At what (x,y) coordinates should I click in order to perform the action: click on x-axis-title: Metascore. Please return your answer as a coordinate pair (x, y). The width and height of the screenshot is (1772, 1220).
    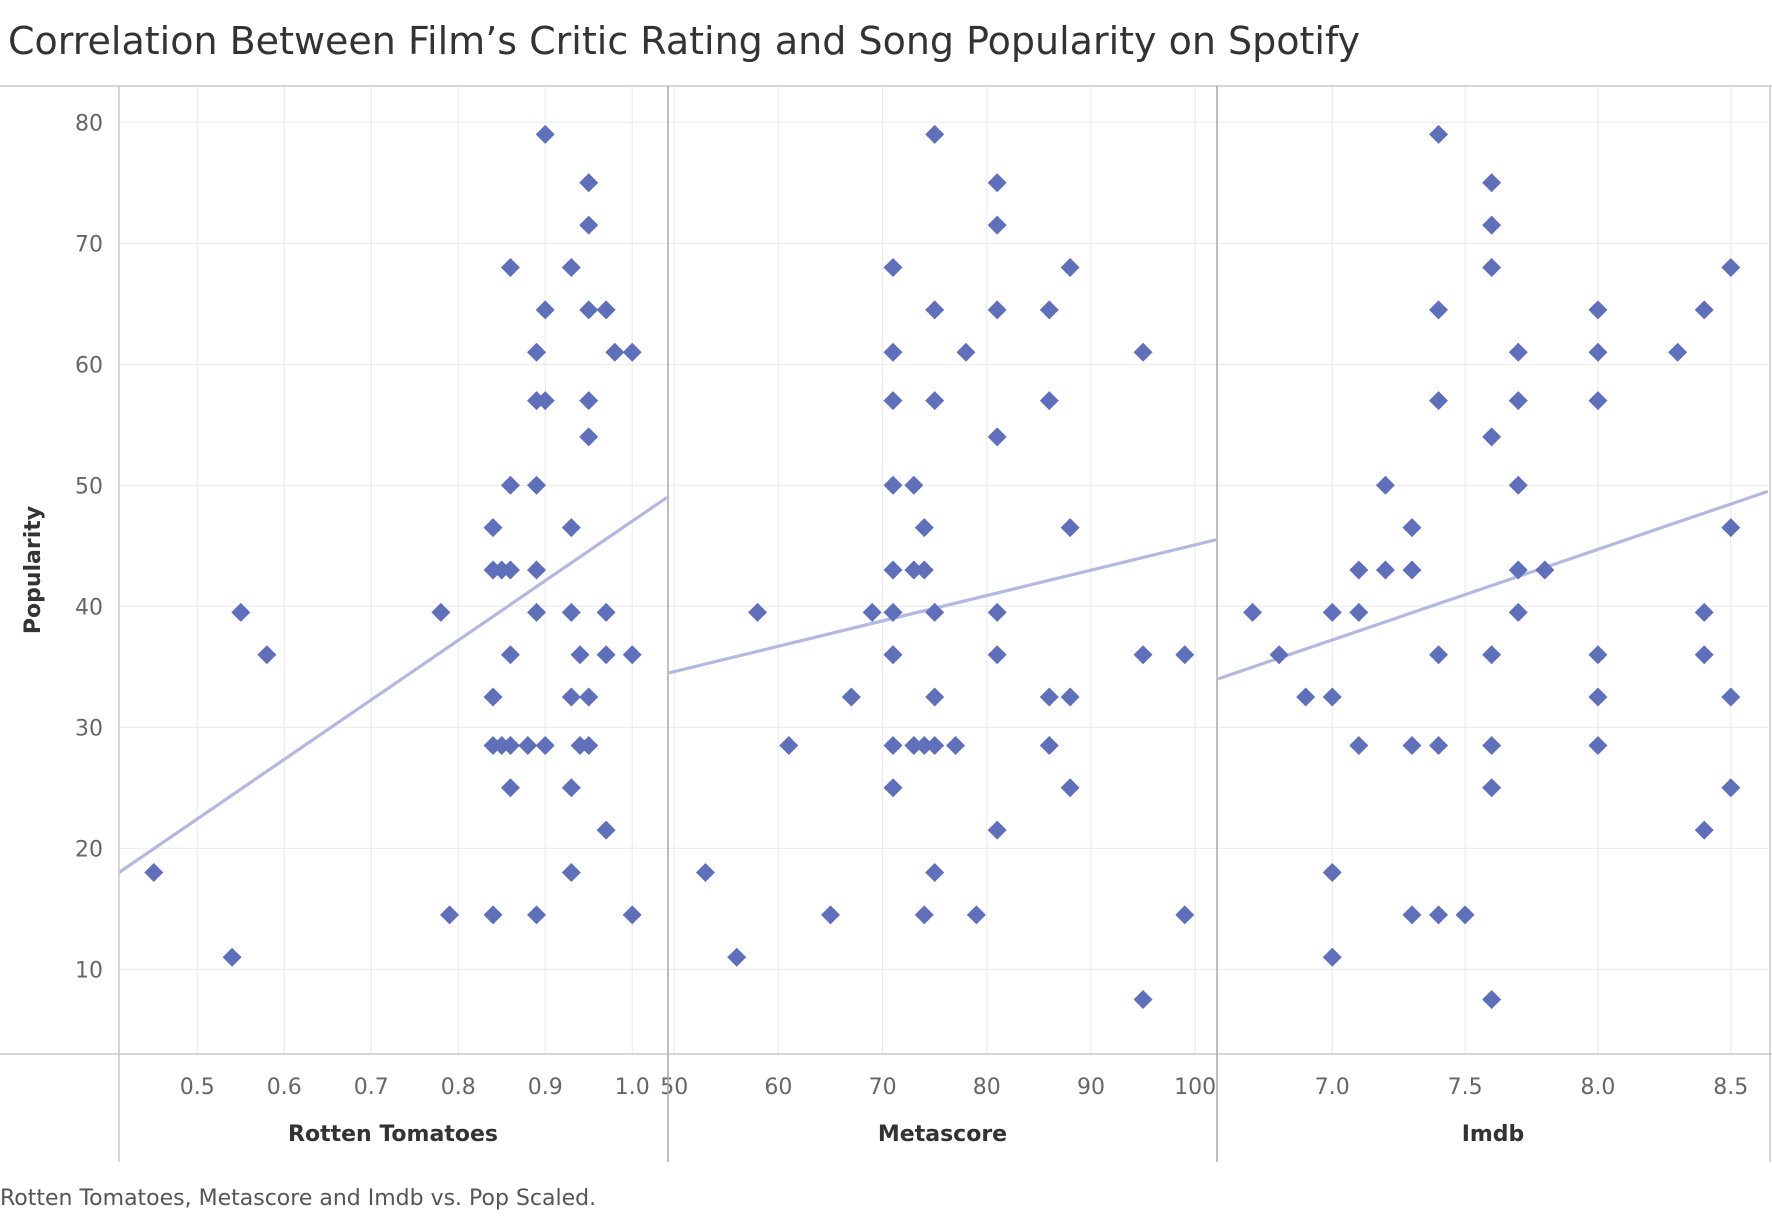
    Looking at the image, I should click on (942, 1134).